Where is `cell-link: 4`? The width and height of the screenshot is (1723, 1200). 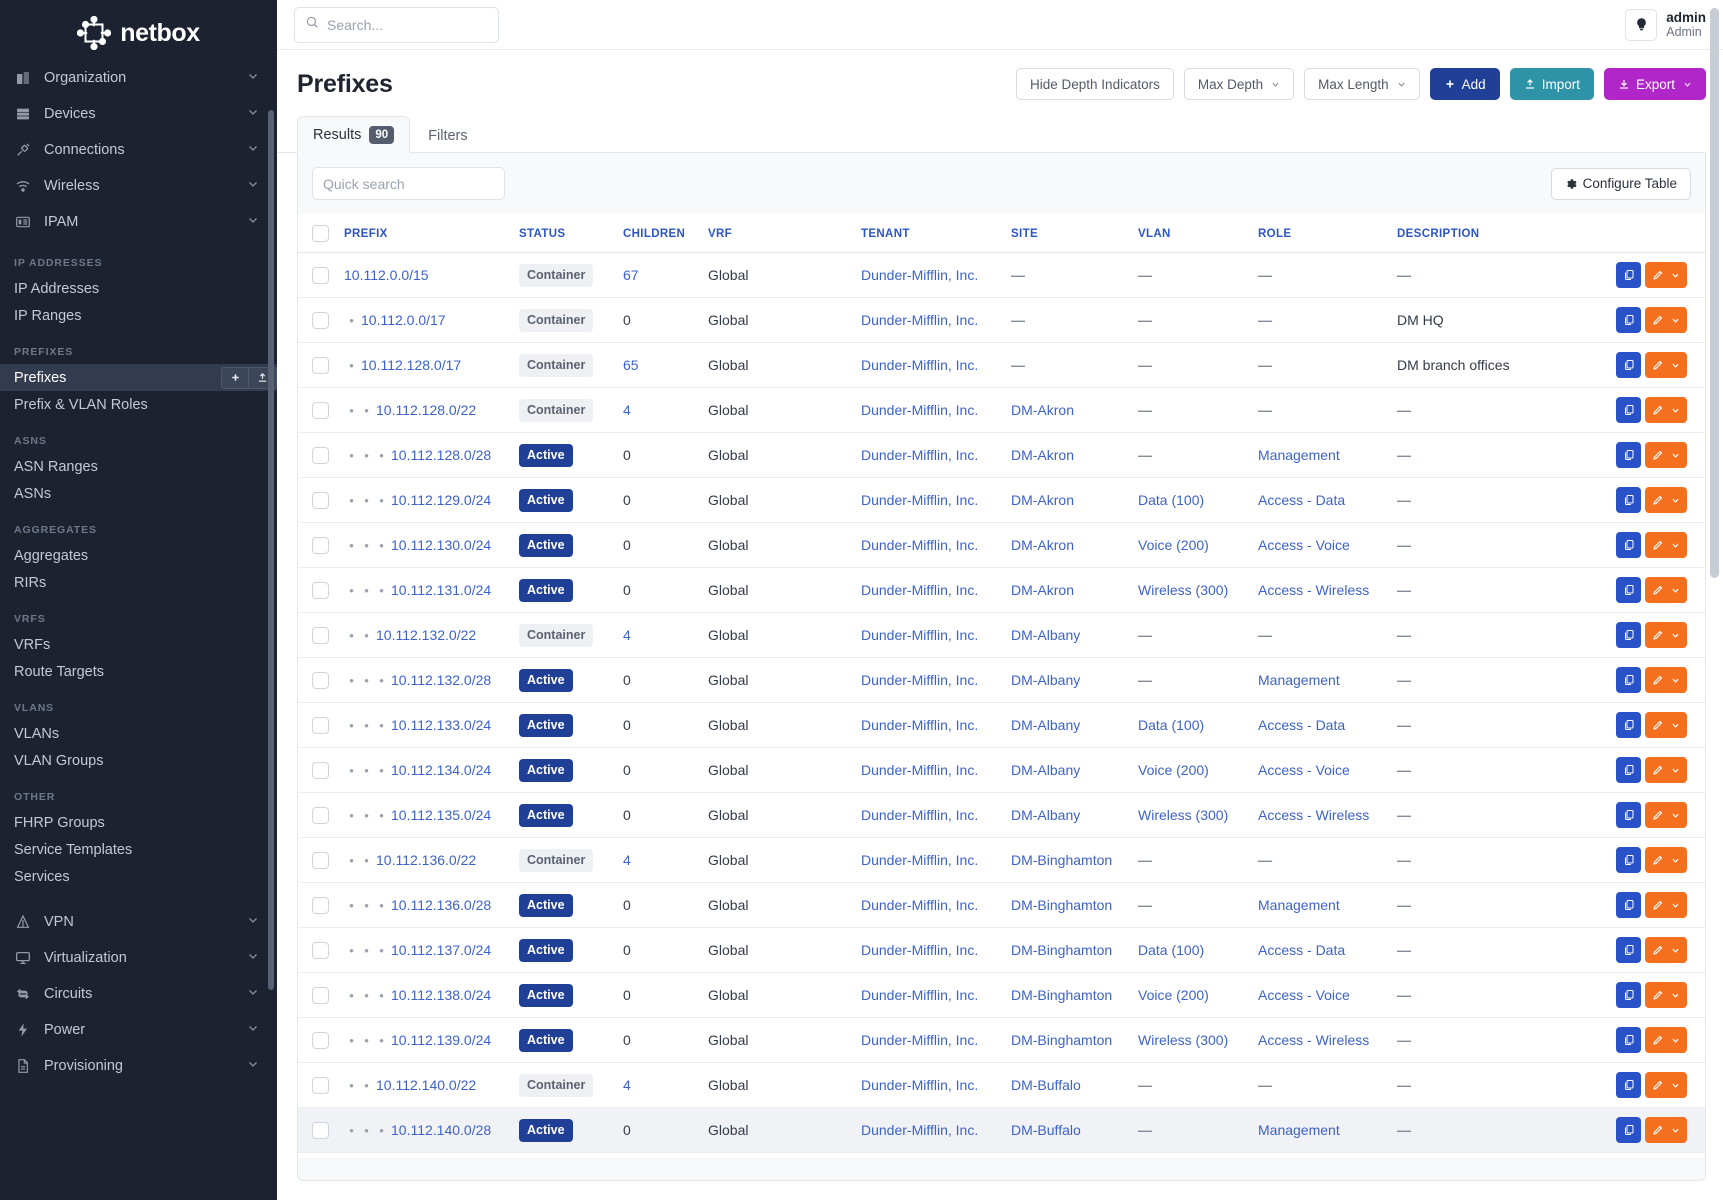 cell-link: 4 is located at coordinates (627, 1085).